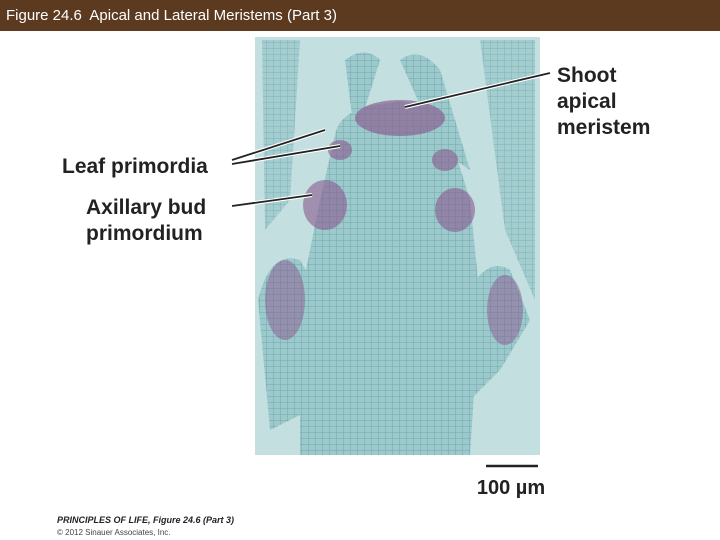 This screenshot has width=720, height=540. I want to click on copyright-line: © 2012 Sinauer Associates, Inc., so click(114, 532).